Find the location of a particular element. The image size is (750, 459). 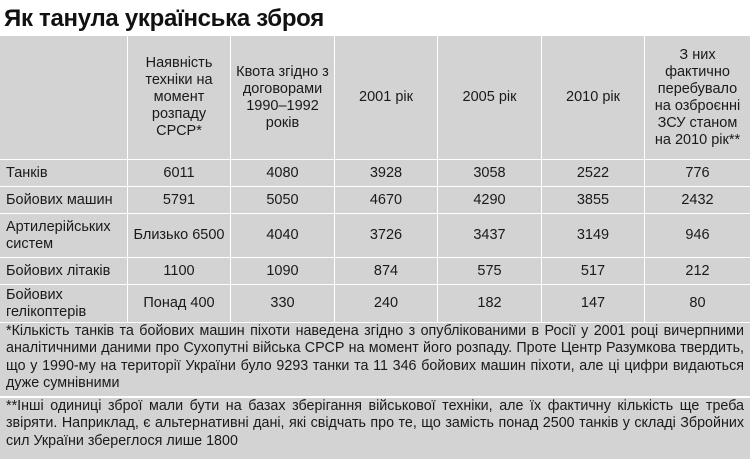

table-cell: 6011 is located at coordinates (179, 173).